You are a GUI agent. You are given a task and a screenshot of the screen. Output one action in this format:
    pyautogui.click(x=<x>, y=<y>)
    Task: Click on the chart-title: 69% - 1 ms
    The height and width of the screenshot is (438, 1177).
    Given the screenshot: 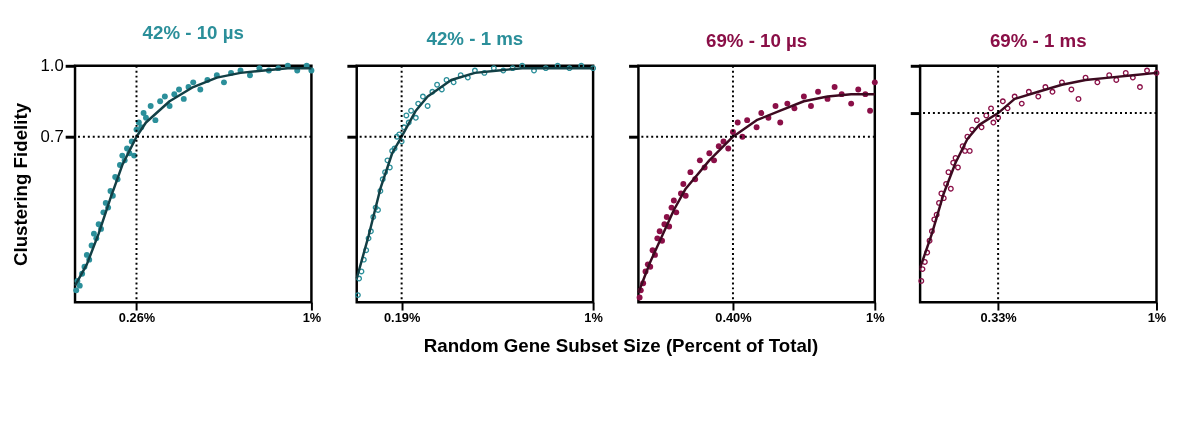 What is the action you would take?
    pyautogui.click(x=1038, y=40)
    